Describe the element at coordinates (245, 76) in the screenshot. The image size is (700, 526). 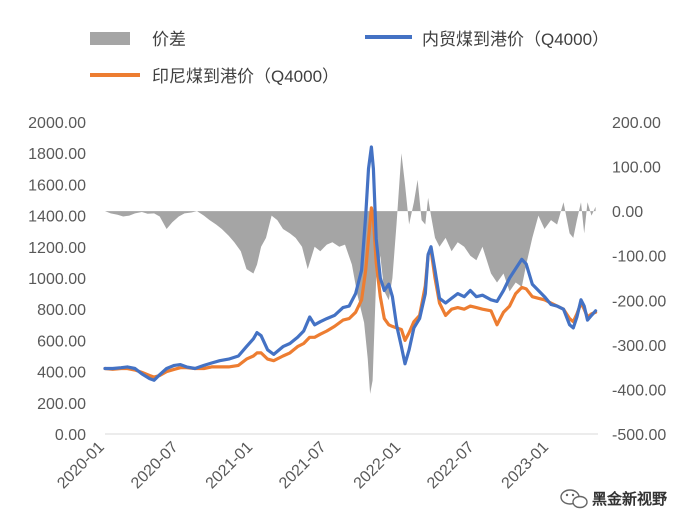
I see `legend-label-indonesia: 印尼煤到港价（Q4000）` at that location.